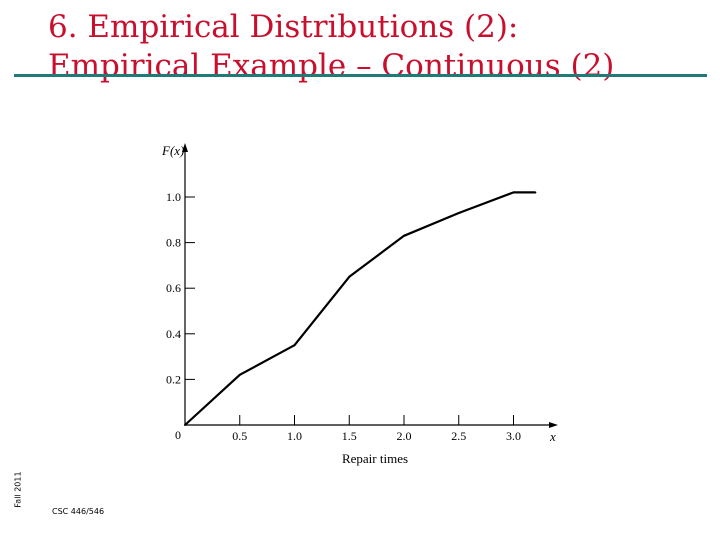 This screenshot has height=540, width=720. I want to click on x-axis-symbol: x, so click(552, 436).